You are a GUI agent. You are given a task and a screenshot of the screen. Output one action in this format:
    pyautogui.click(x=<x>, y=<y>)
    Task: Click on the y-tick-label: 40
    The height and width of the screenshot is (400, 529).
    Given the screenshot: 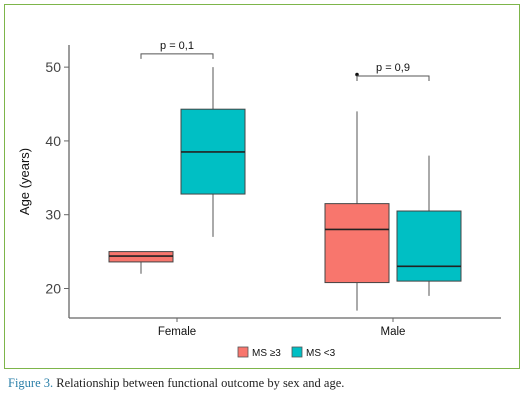 What is the action you would take?
    pyautogui.click(x=53, y=141)
    